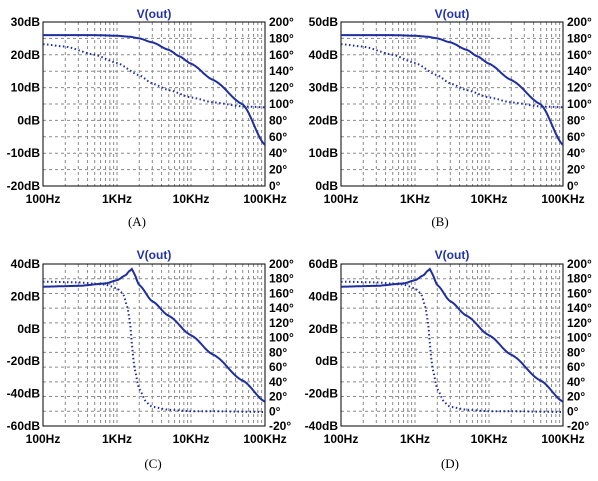 This screenshot has width=598, height=481. What do you see at coordinates (450, 463) in the screenshot?
I see `panel-label: (D)` at bounding box center [450, 463].